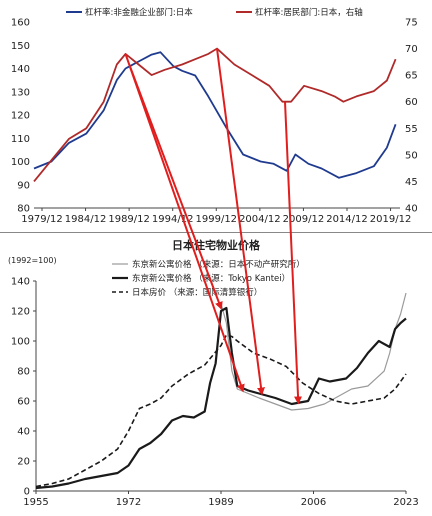 The image size is (432, 516). What do you see at coordinates (20, 46) in the screenshot?
I see `top-left-ytick-label: 150` at bounding box center [20, 46].